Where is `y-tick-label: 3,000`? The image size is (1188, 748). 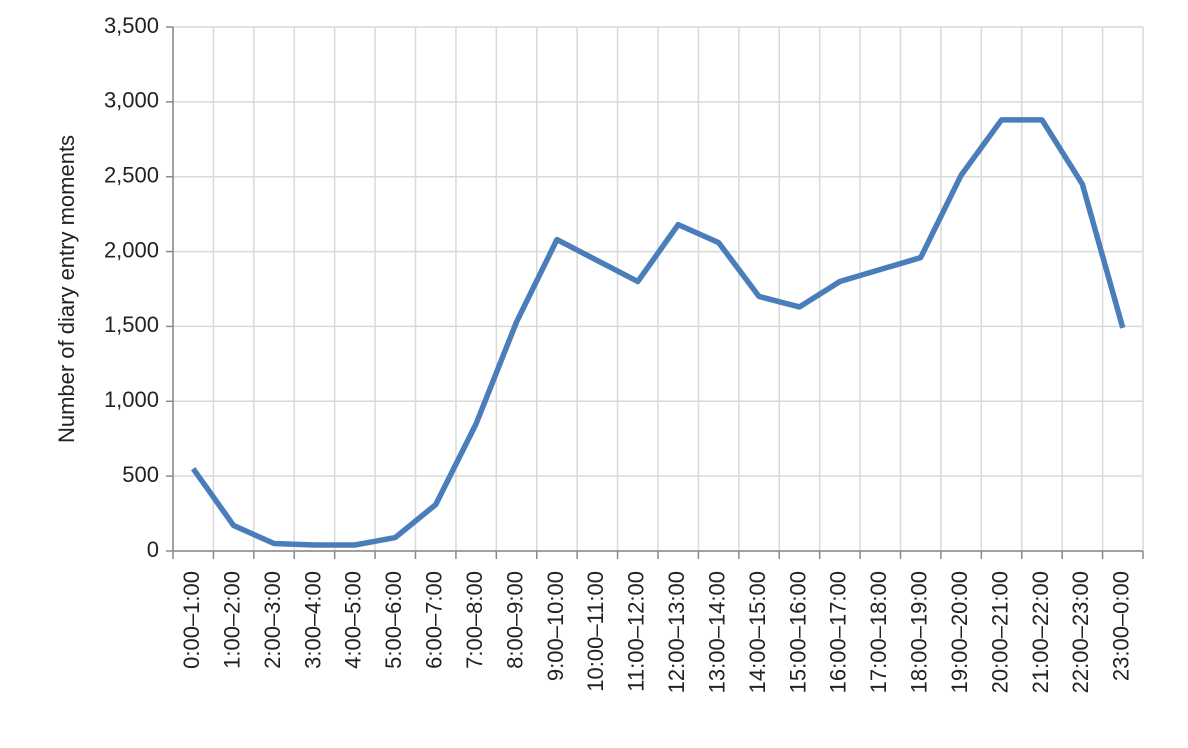 y-tick-label: 3,000 is located at coordinates (131, 100).